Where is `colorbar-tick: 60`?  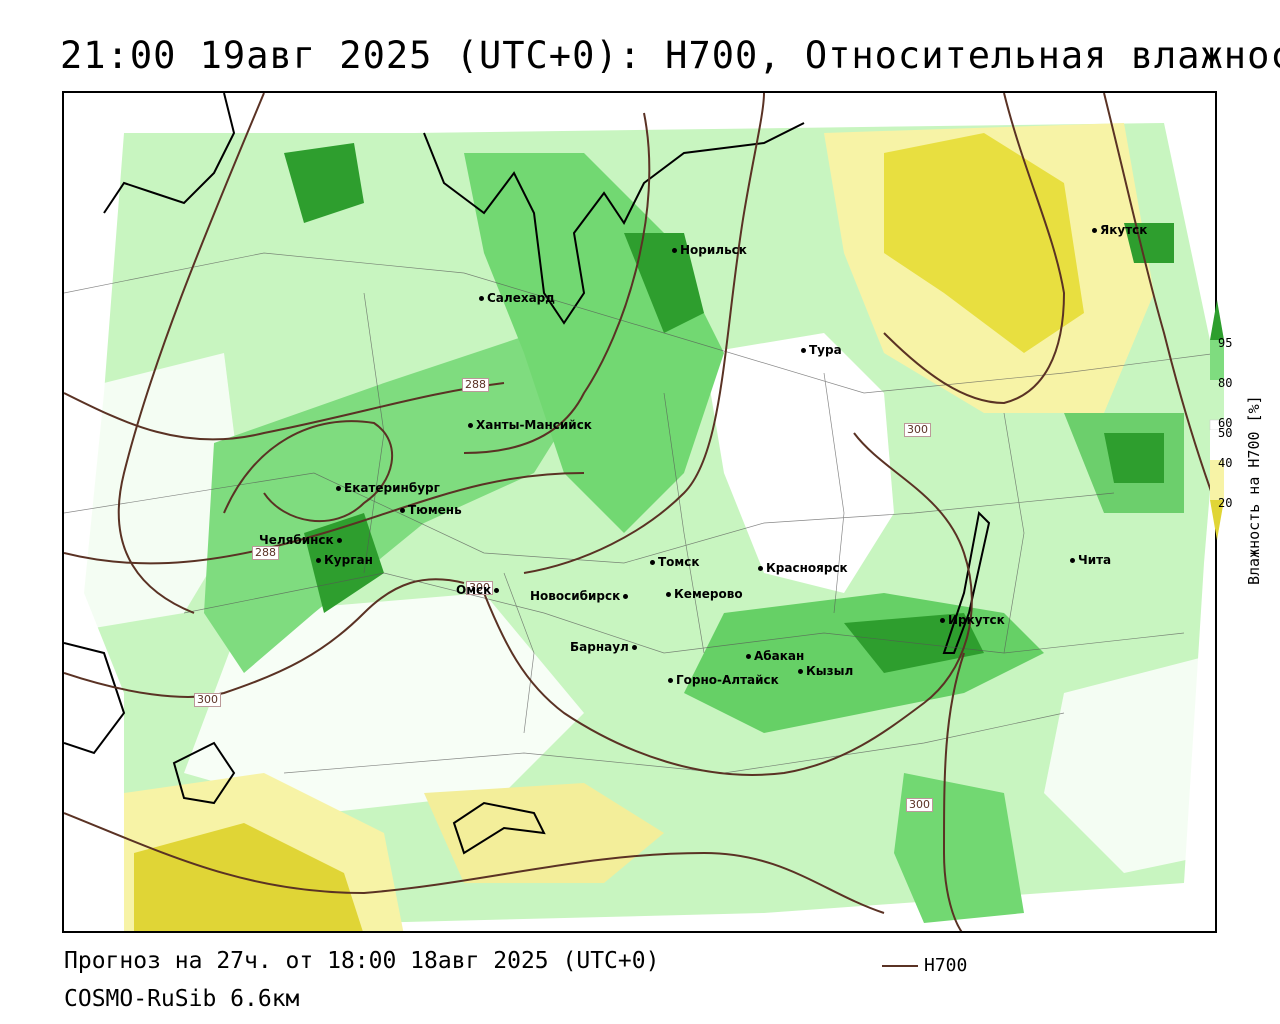 colorbar-tick: 60 is located at coordinates (1225, 423).